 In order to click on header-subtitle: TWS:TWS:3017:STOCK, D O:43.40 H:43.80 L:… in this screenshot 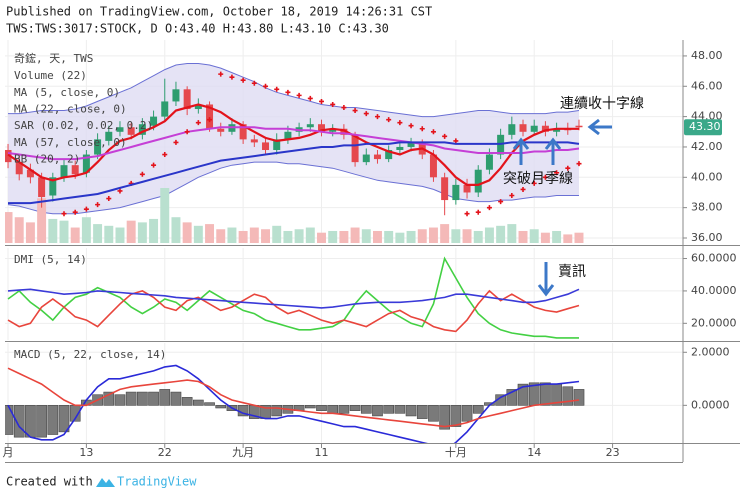, I will do `click(197, 29)`.